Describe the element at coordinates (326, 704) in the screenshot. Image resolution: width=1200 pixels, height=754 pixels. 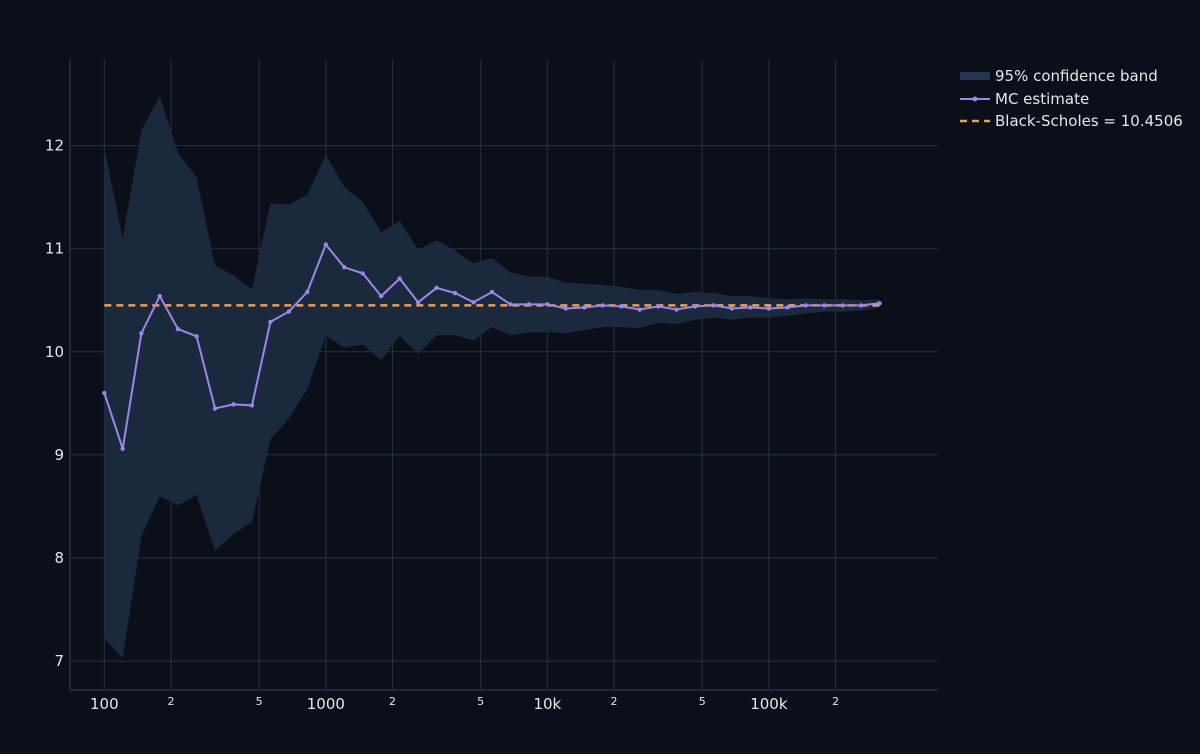
I see `x-tick-label: 1000` at that location.